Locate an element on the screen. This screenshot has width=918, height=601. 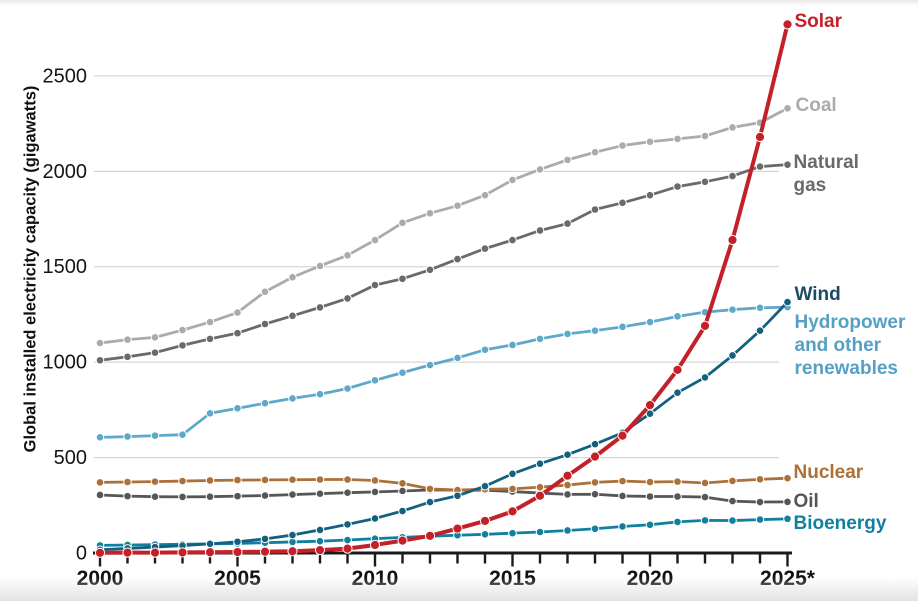
series-label-bioenergy: Bioenergy is located at coordinates (840, 523).